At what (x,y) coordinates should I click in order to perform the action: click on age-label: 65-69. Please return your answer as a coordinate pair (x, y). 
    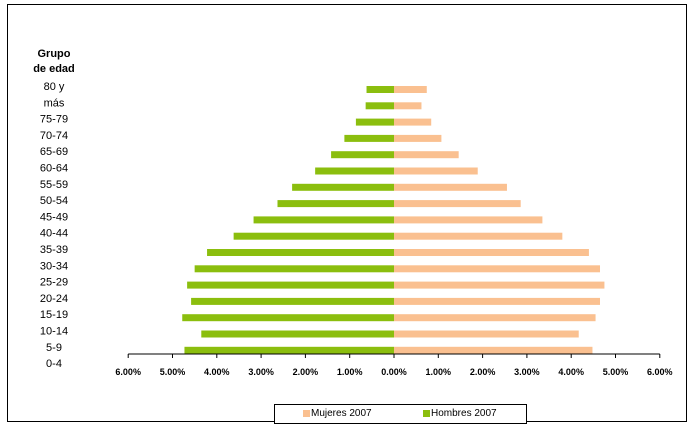
    Looking at the image, I should click on (54, 152).